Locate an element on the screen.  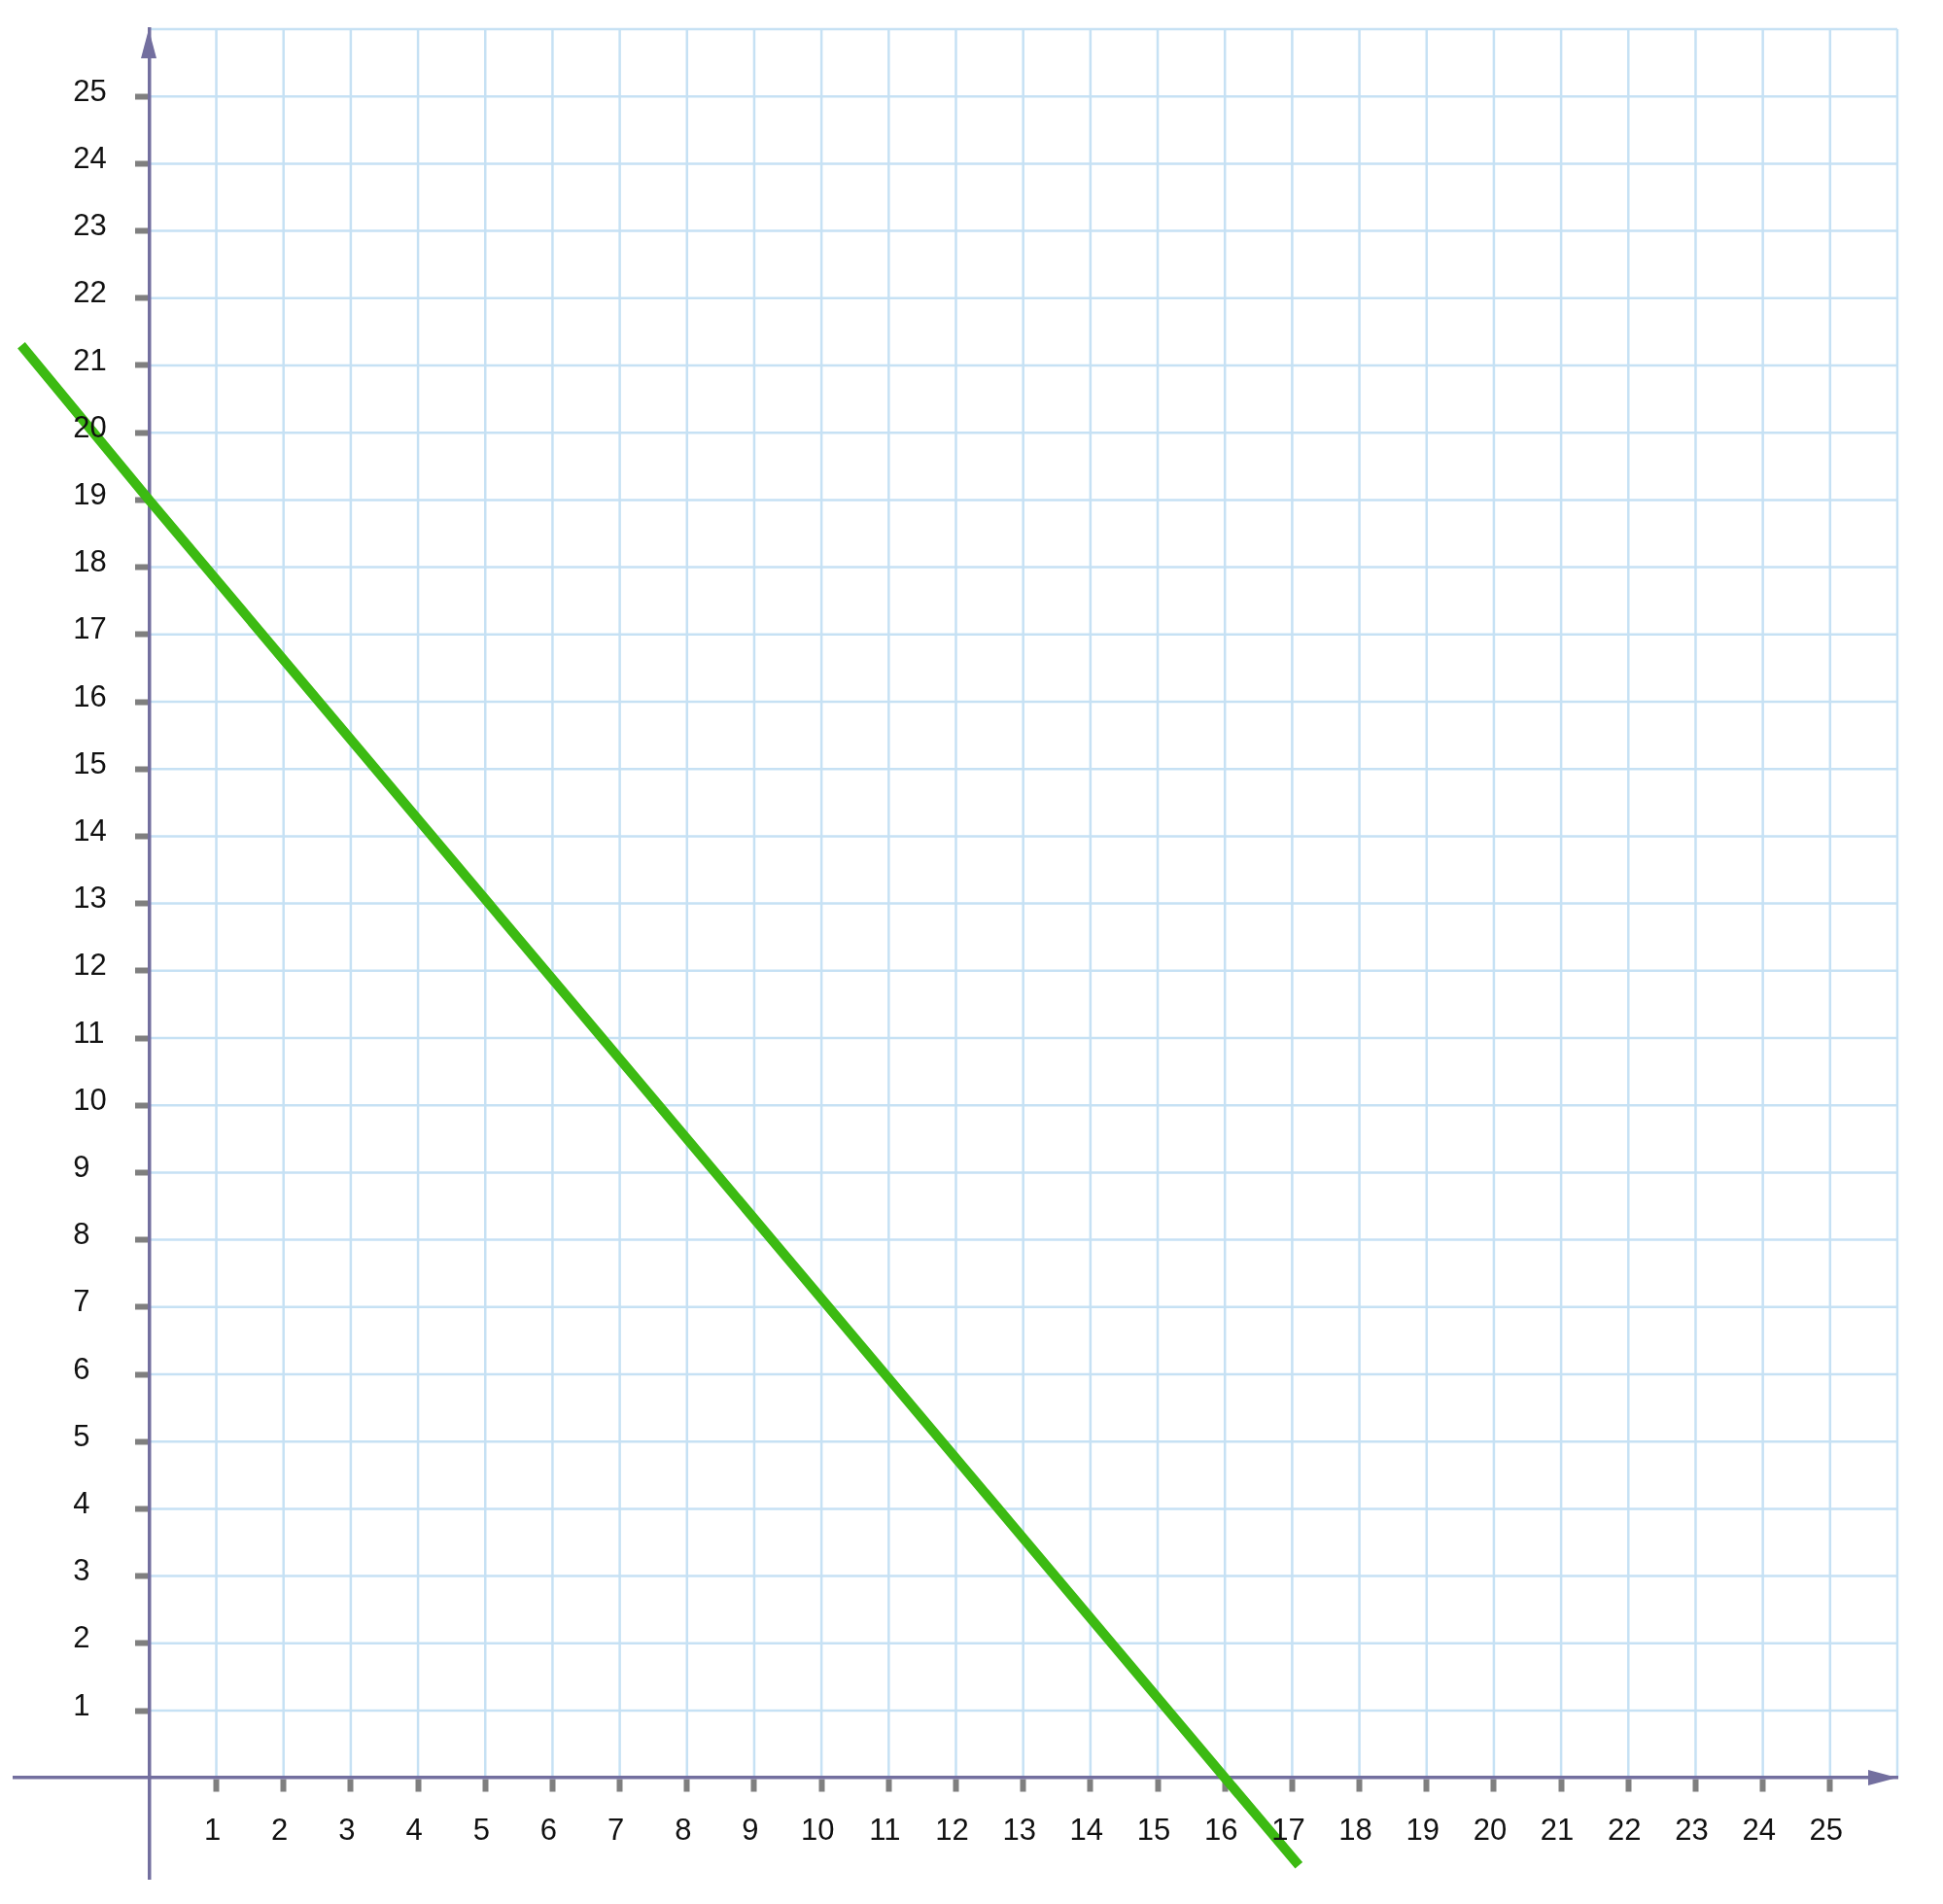
x-tick-label: 14 is located at coordinates (1086, 1830).